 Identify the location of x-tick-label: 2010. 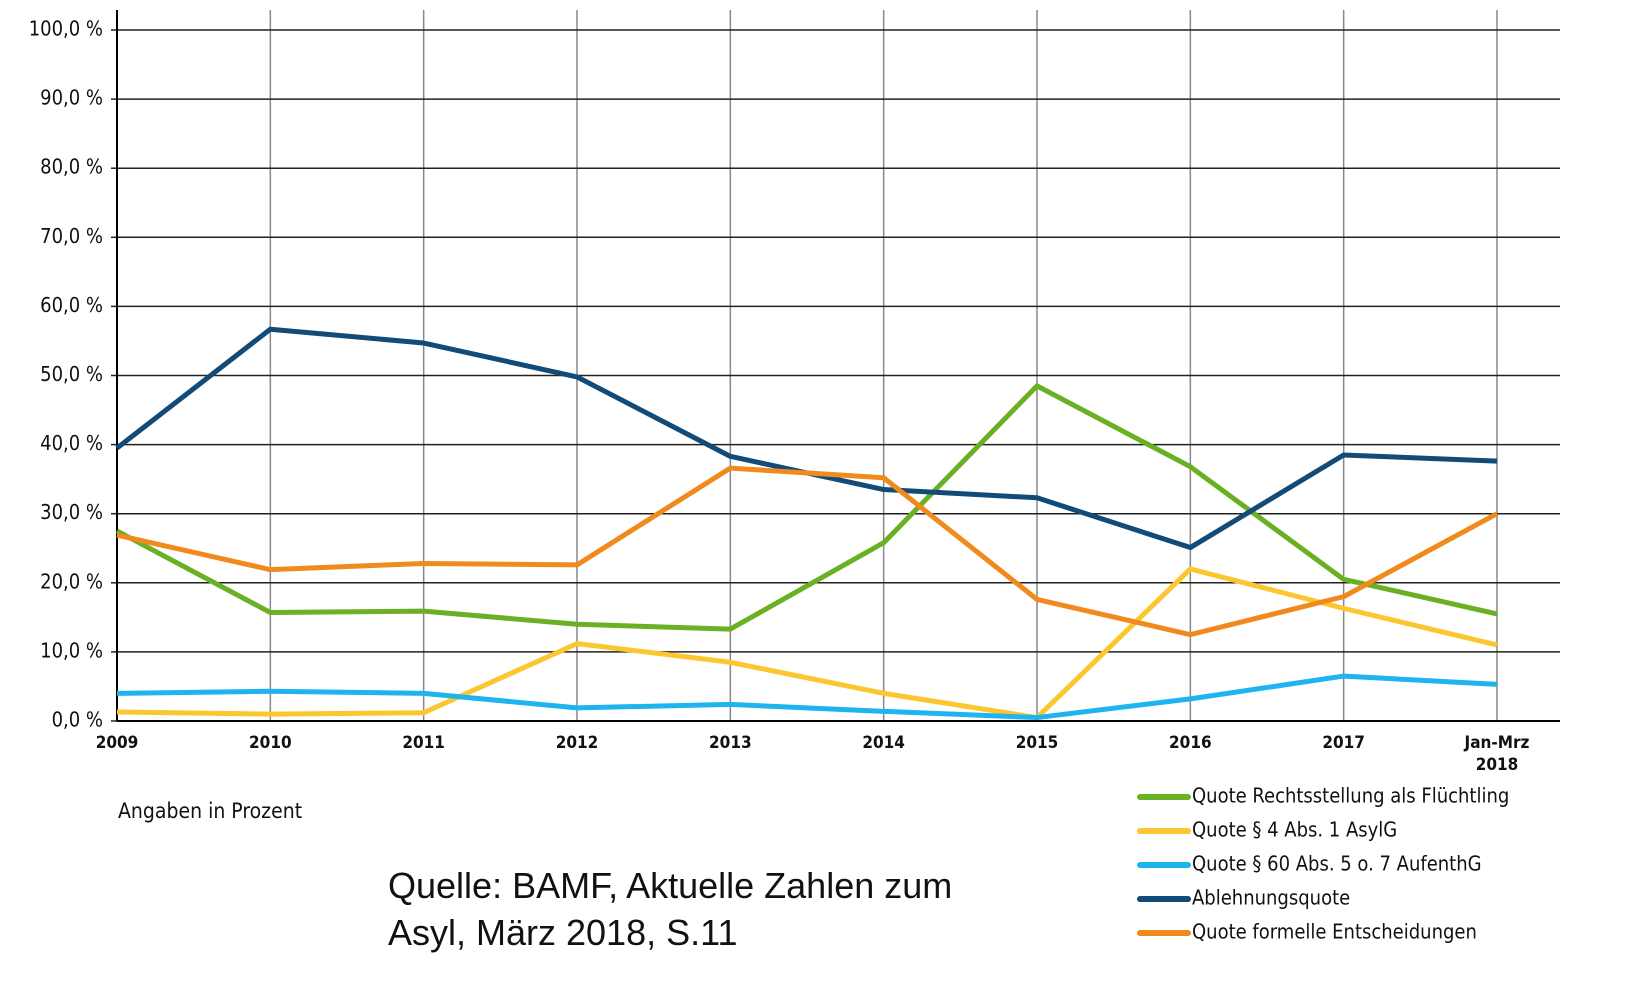
(270, 743).